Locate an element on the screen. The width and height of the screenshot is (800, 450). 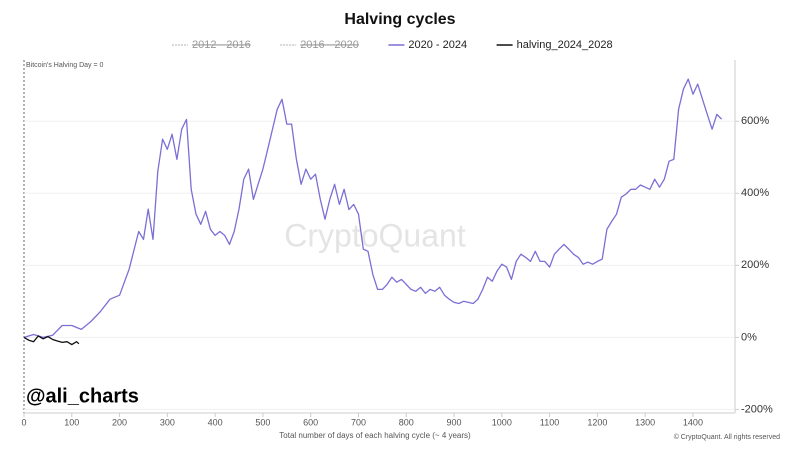
author-watermark: @ali_charts is located at coordinates (82, 396).